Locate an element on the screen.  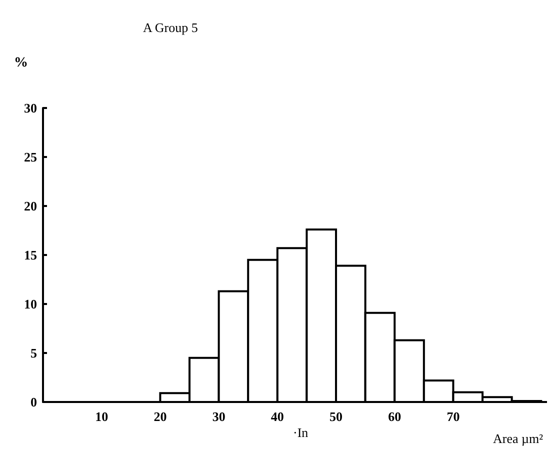
y-tick-label: 15 is located at coordinates (31, 255).